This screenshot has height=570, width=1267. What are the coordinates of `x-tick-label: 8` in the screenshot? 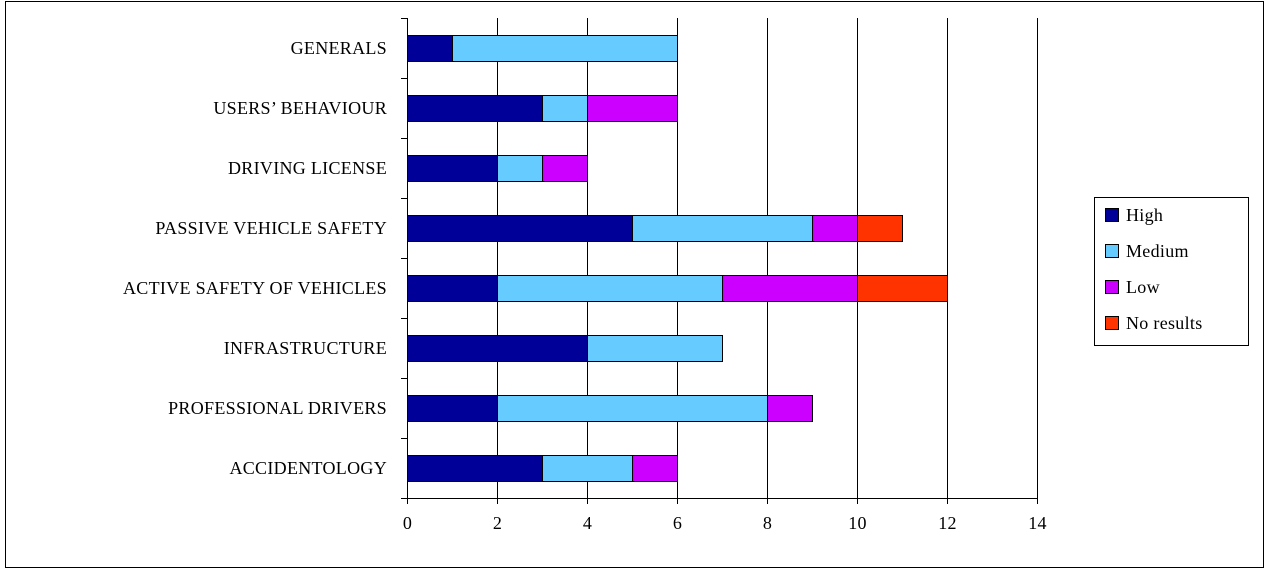 It's located at (767, 523).